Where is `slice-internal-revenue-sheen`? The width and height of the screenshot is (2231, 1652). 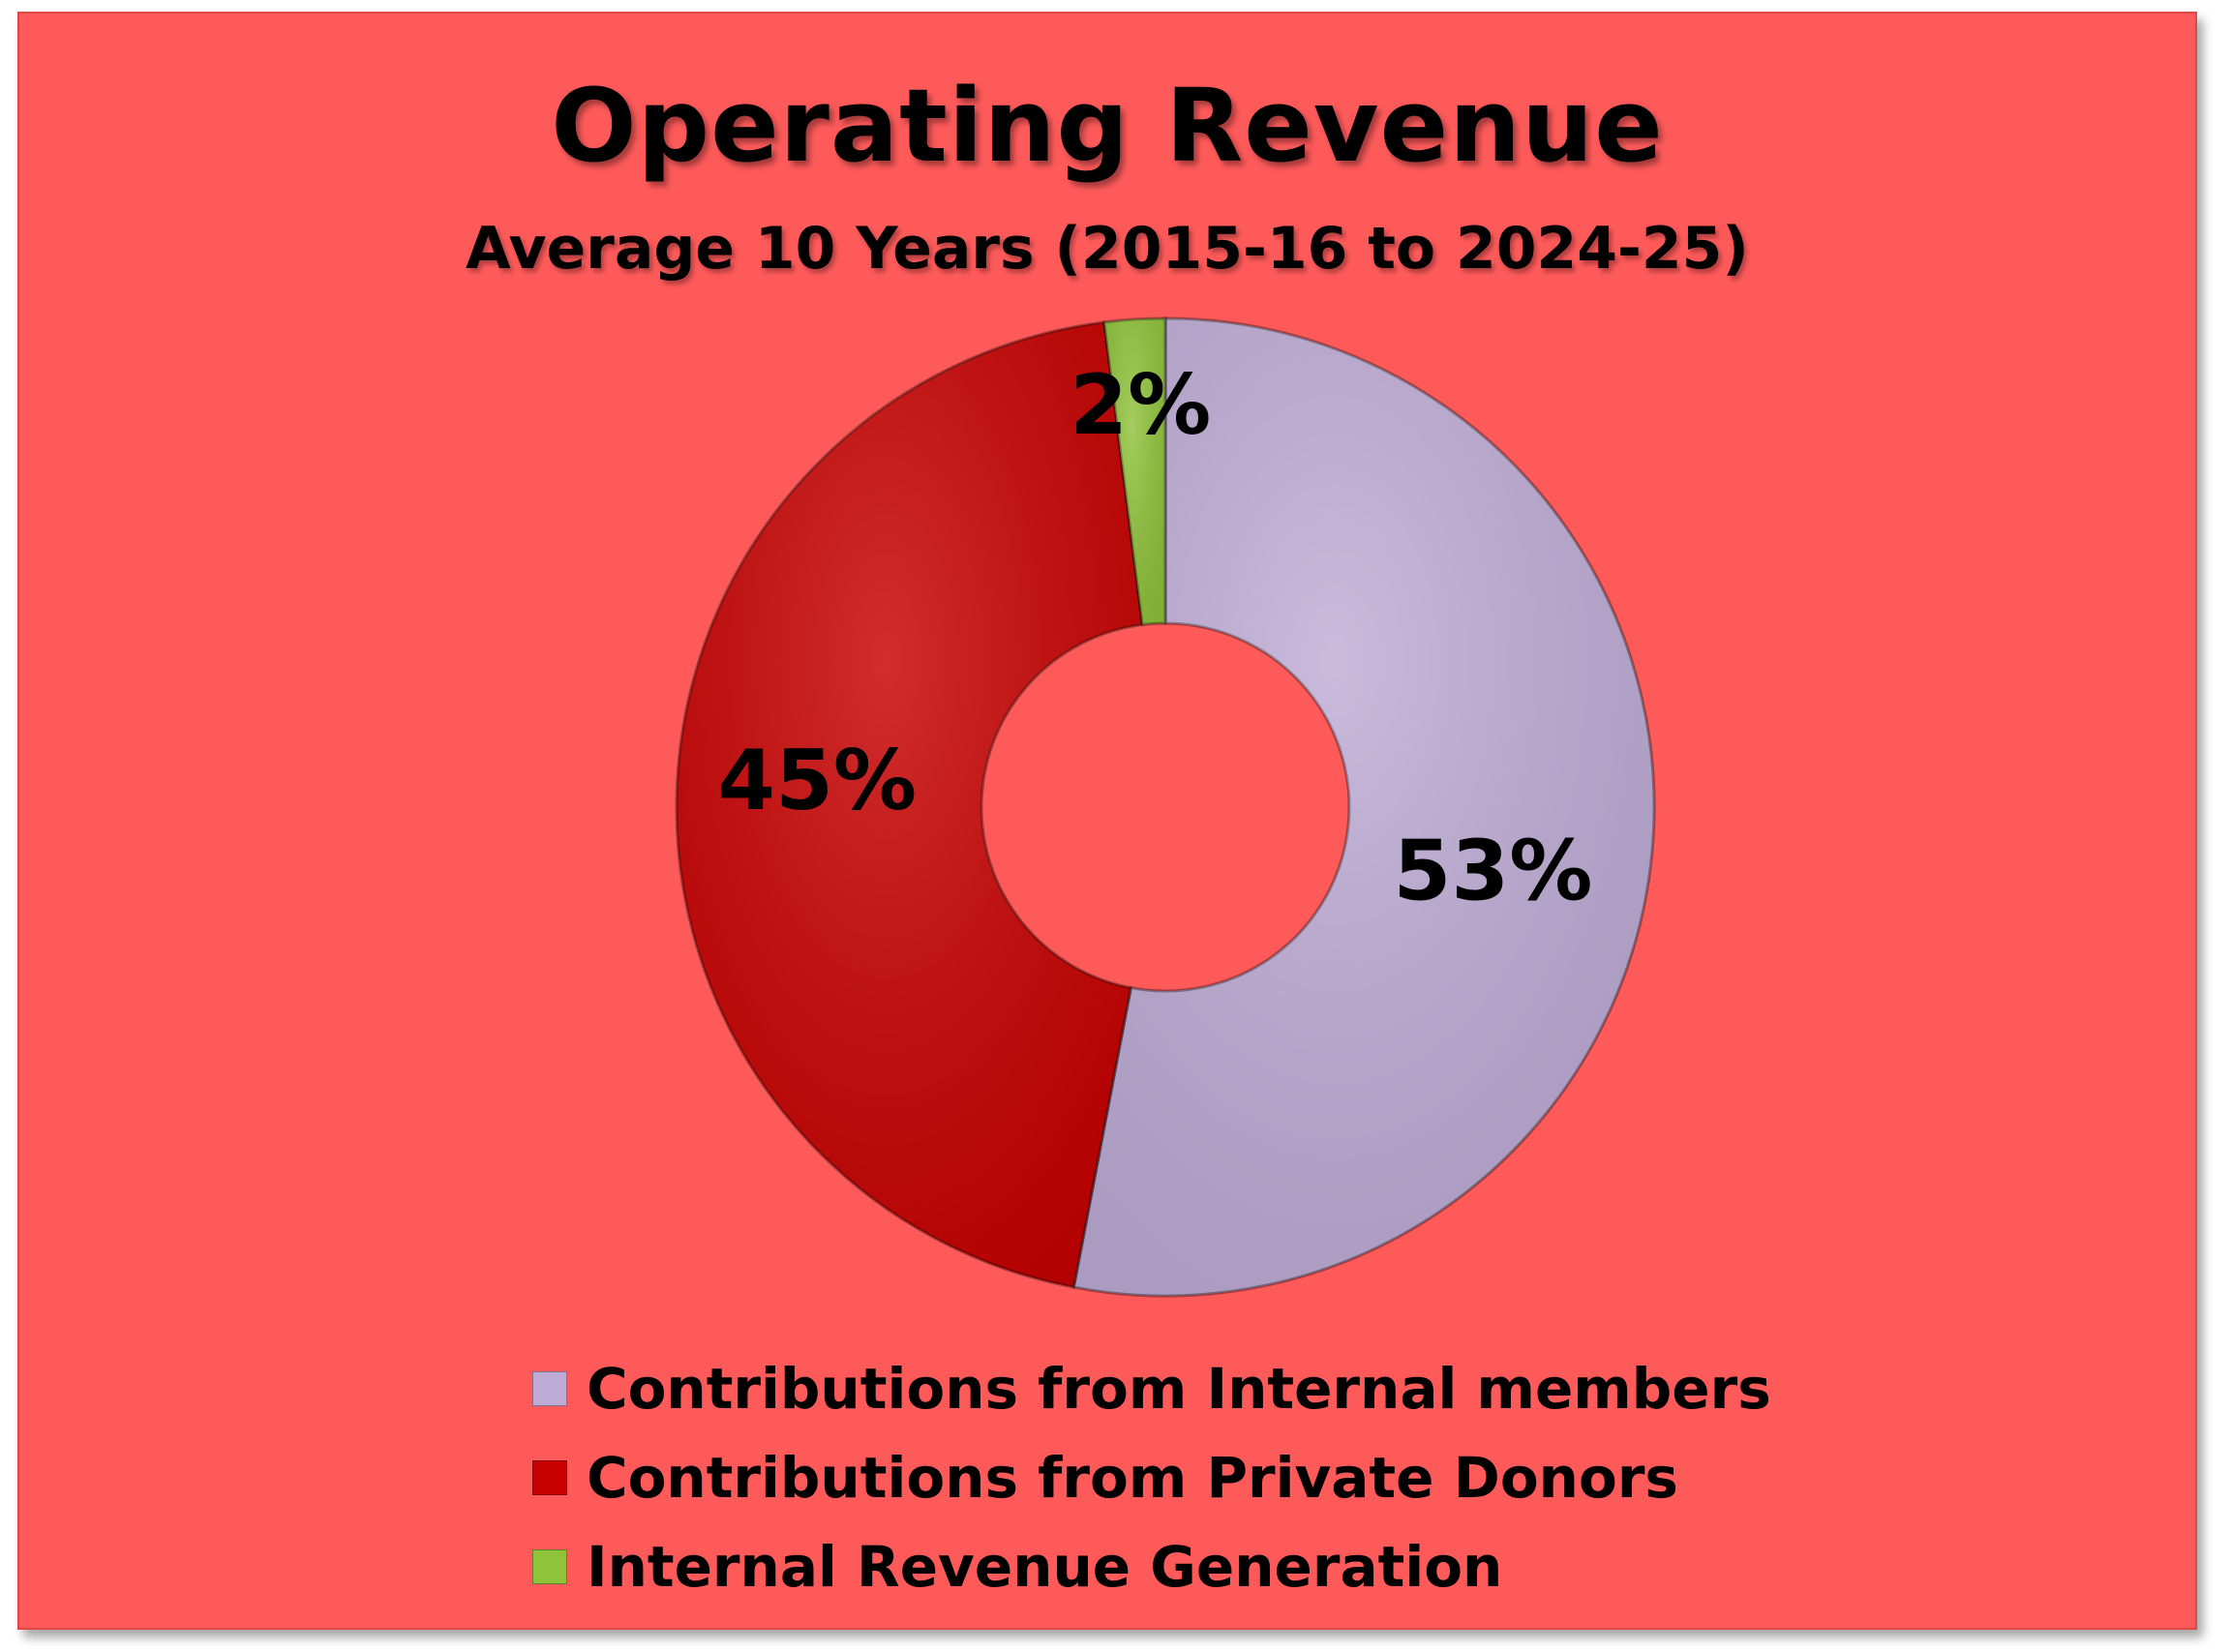
slice-internal-revenue-sheen is located at coordinates (1134, 471).